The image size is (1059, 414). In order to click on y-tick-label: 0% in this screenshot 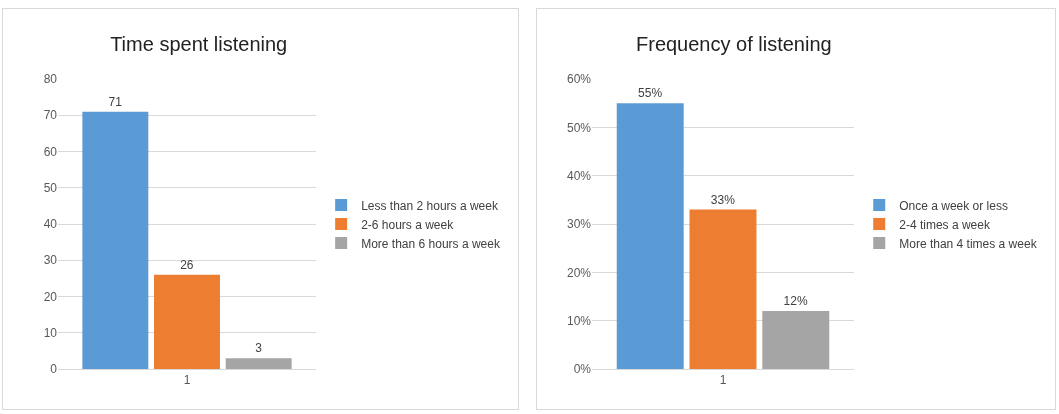, I will do `click(582, 369)`.